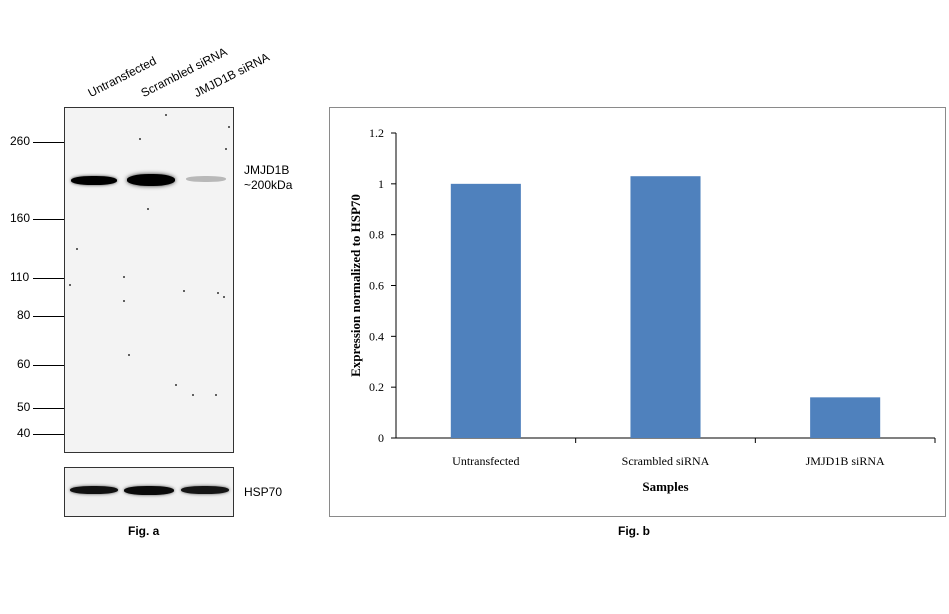 This screenshot has height=614, width=949. What do you see at coordinates (24, 315) in the screenshot?
I see `marker-label-80: 80` at bounding box center [24, 315].